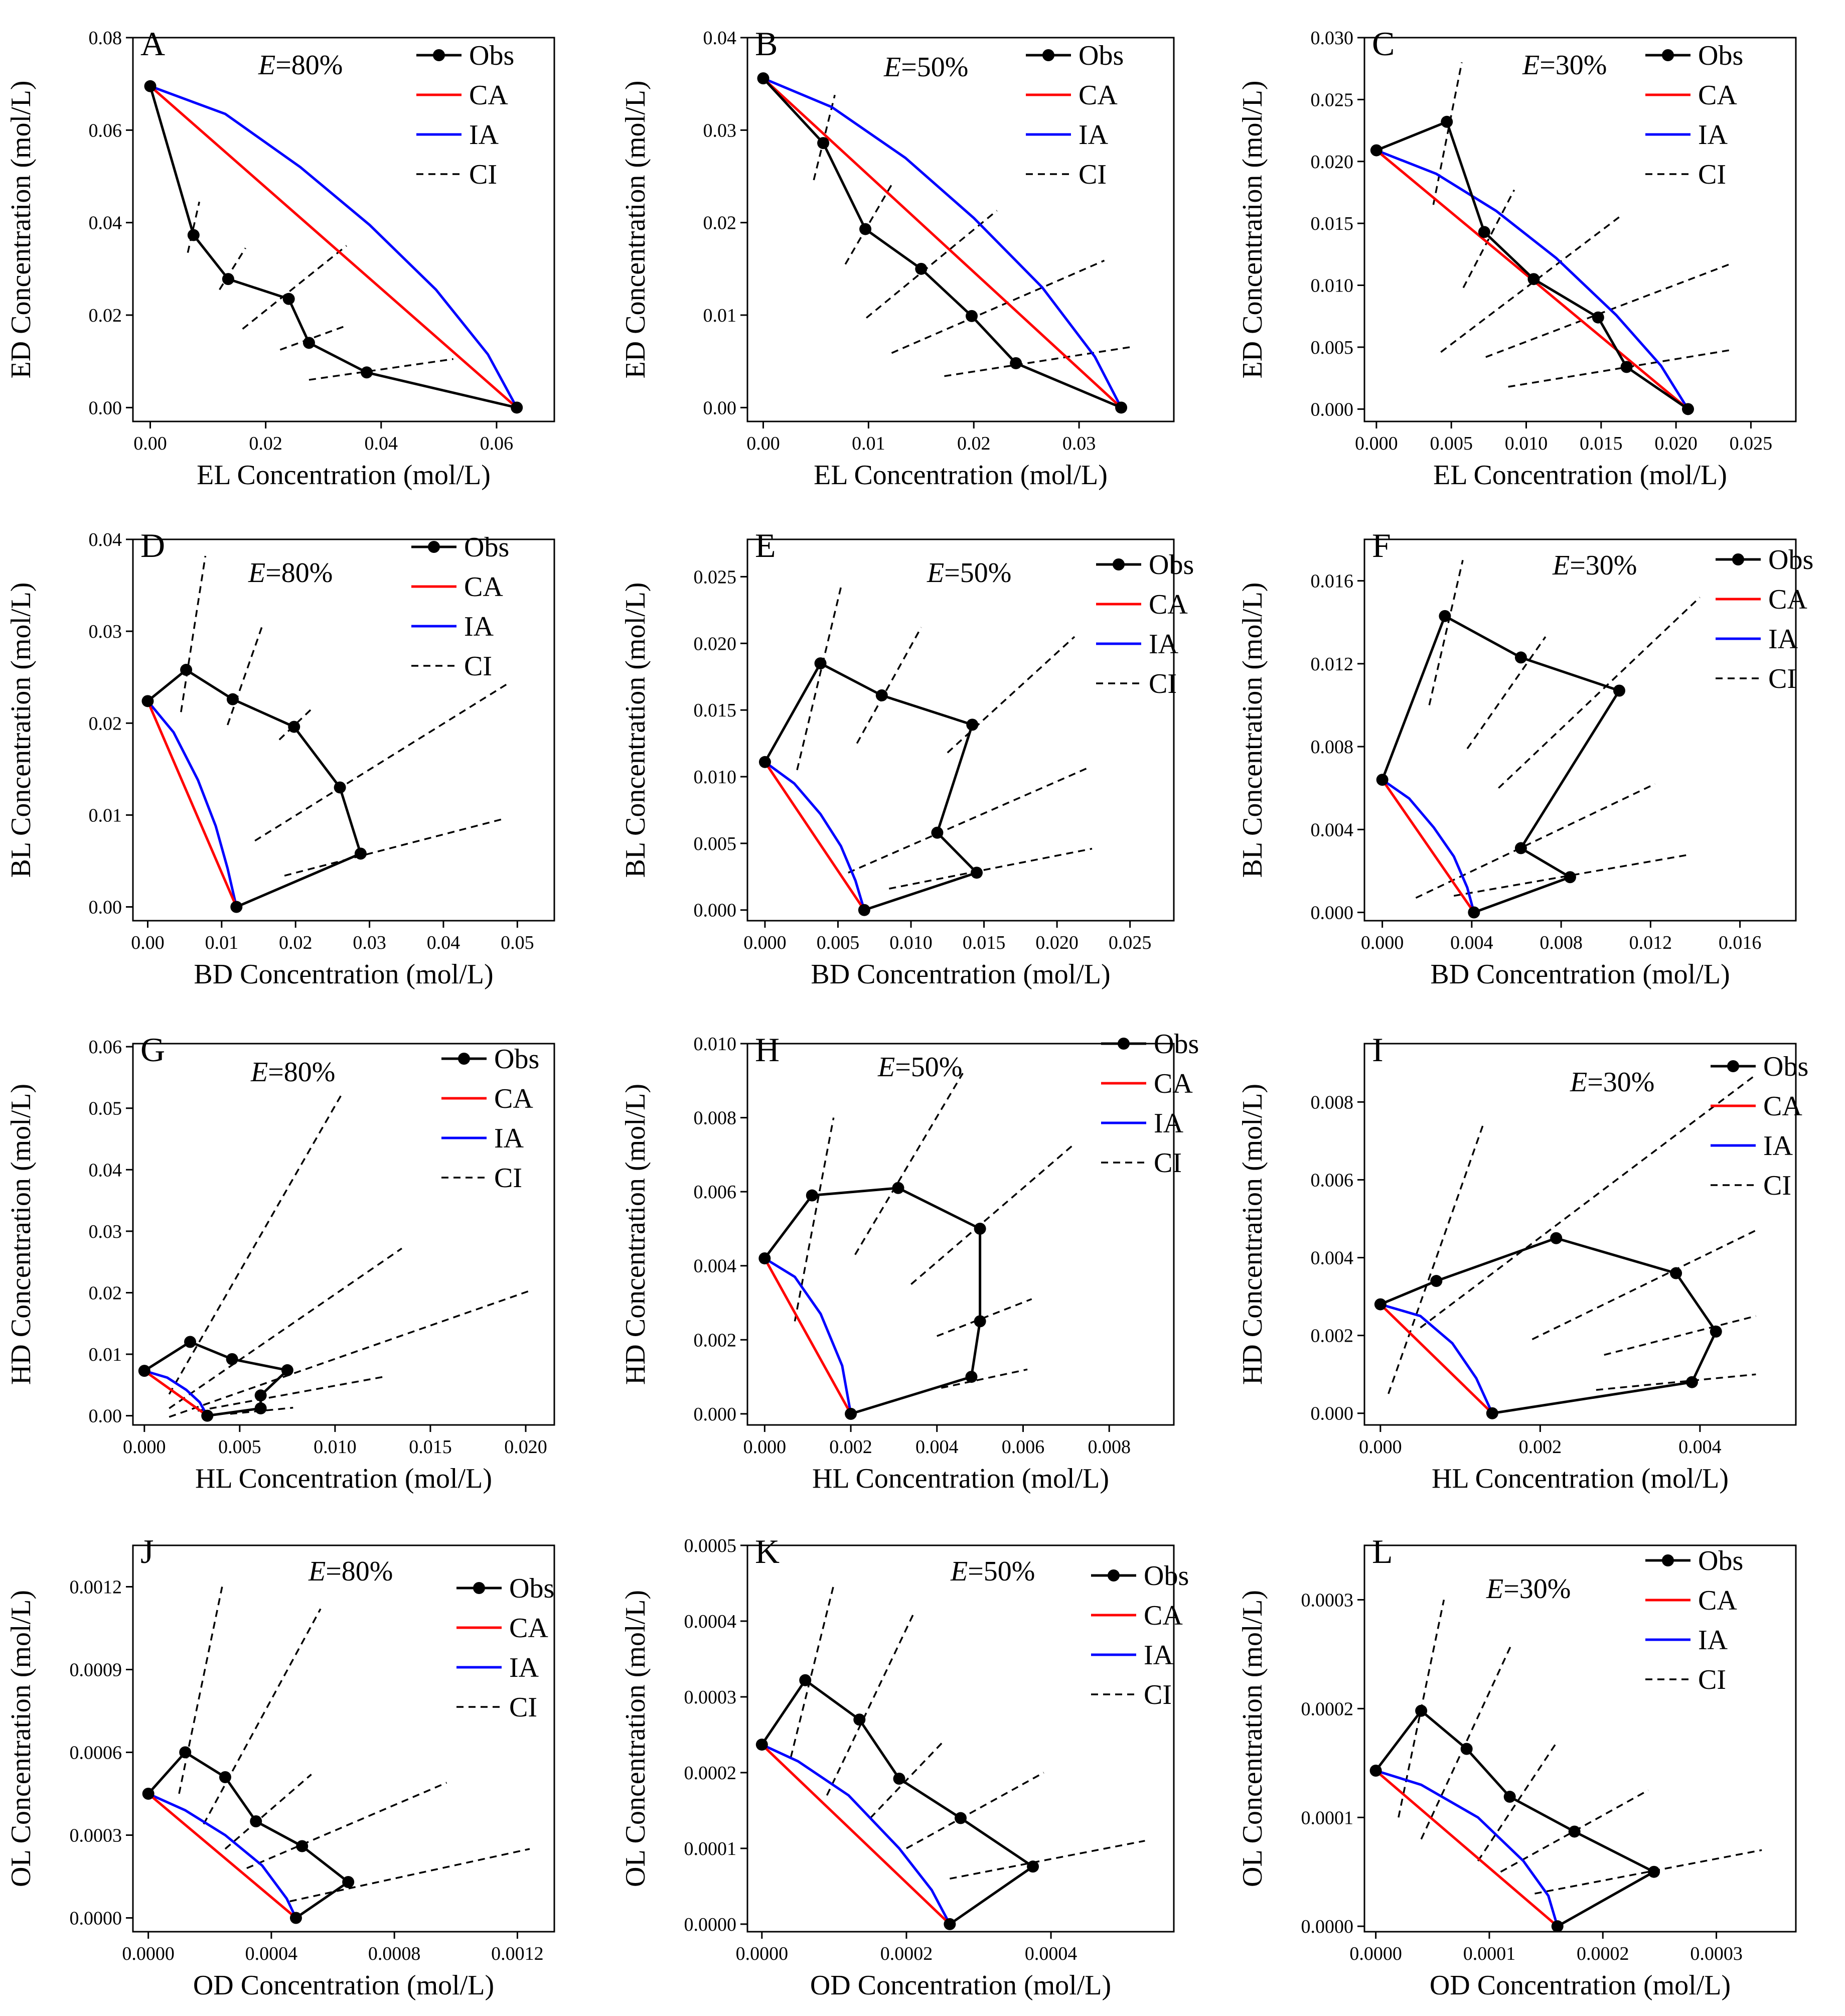  Describe the element at coordinates (335, 1447) in the screenshot. I see `x-tick-label: 0.010` at that location.